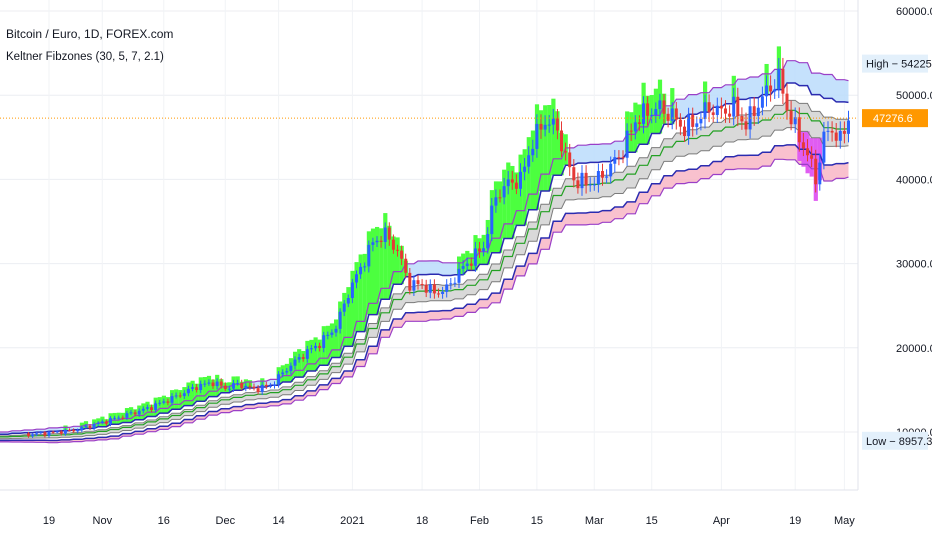 This screenshot has width=932, height=555. Describe the element at coordinates (164, 521) in the screenshot. I see `x-tick-label-2: 16` at that location.